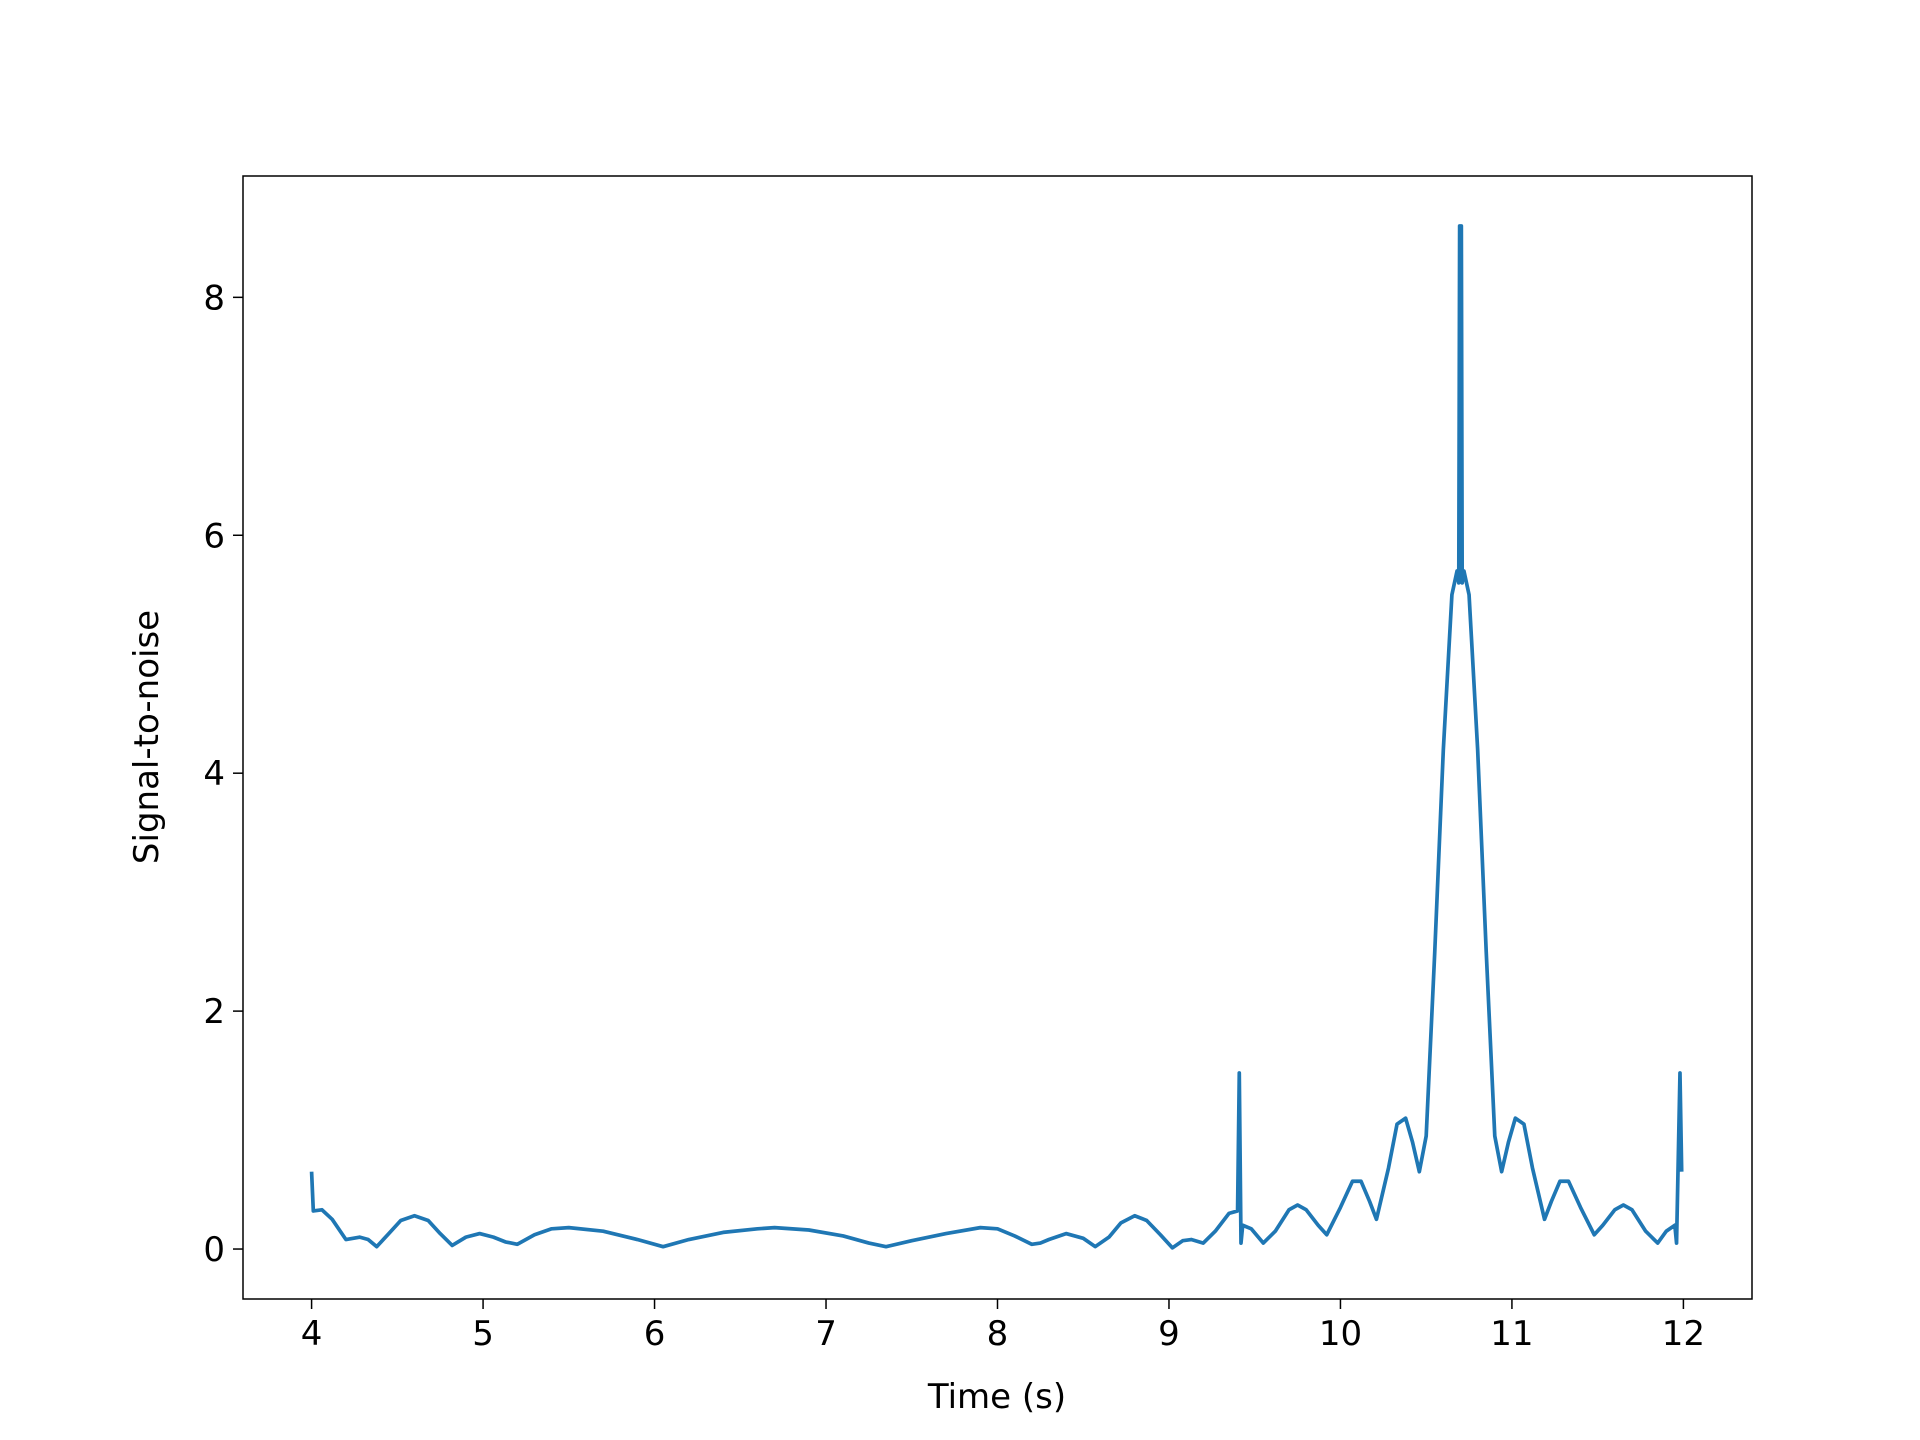 The width and height of the screenshot is (1920, 1440). Describe the element at coordinates (214, 774) in the screenshot. I see `y-tick-label: 4` at that location.